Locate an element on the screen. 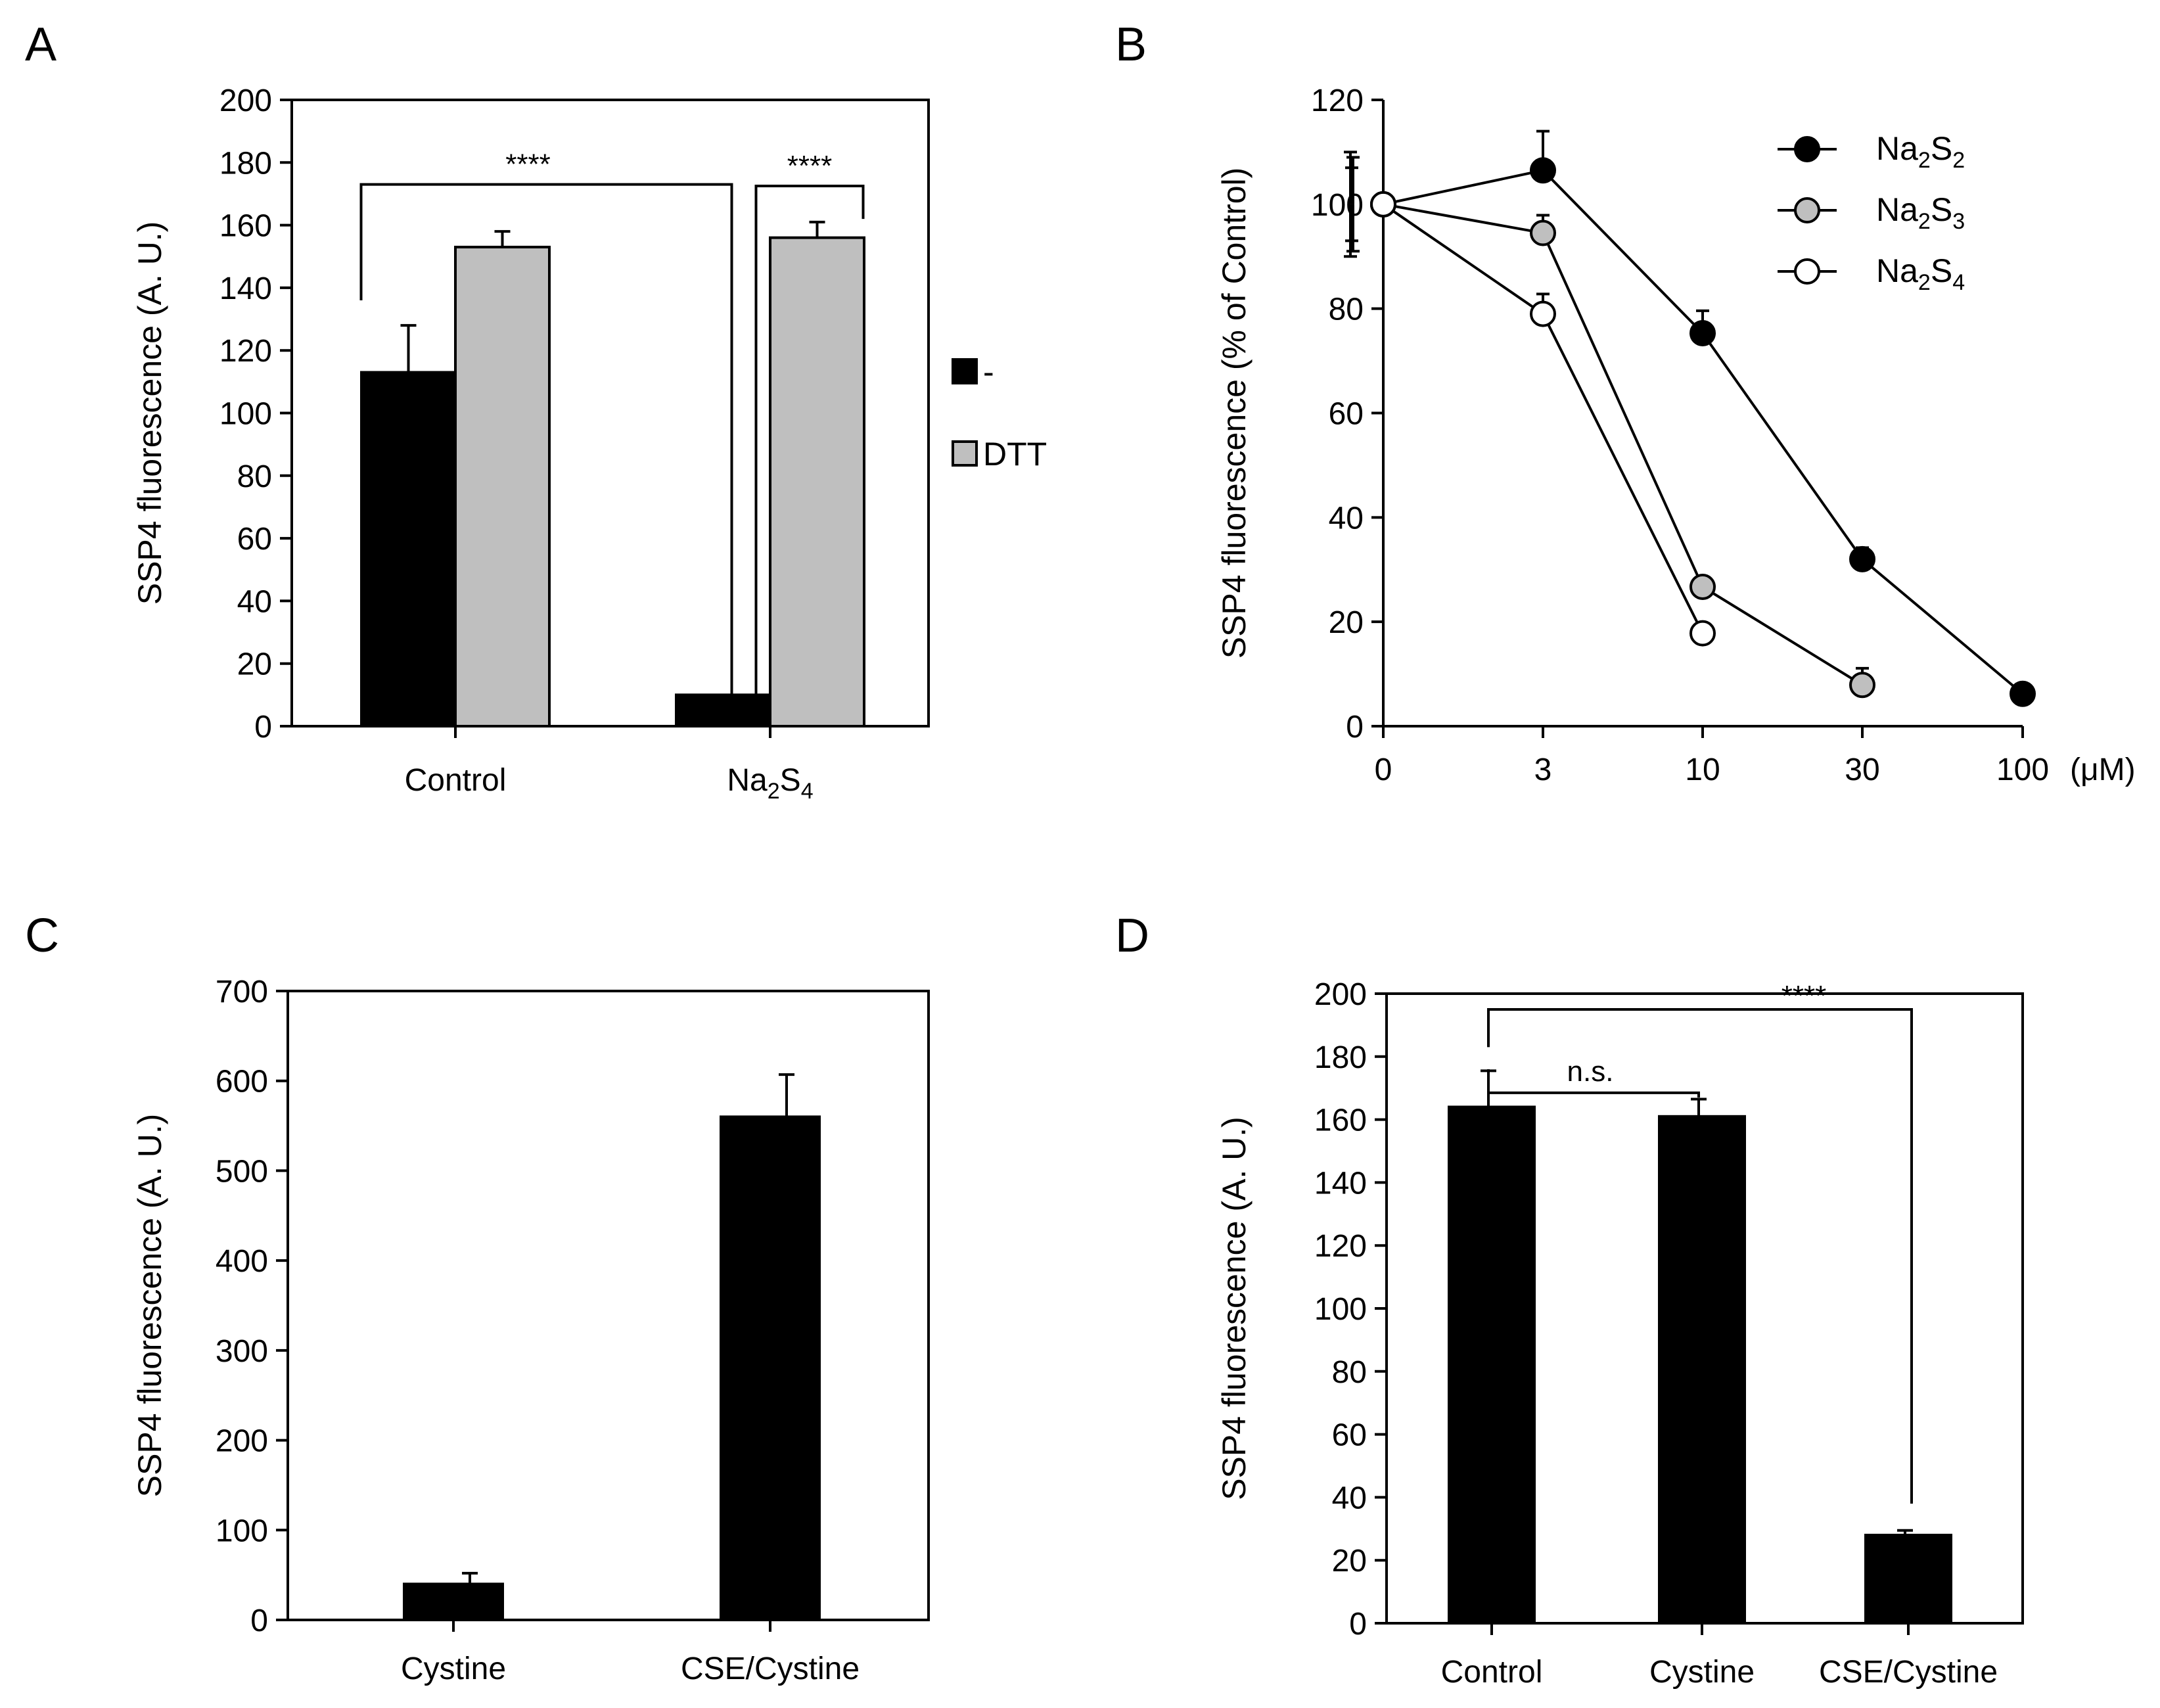  x-tick-label-Na2S4-part: 2 is located at coordinates (774, 792).